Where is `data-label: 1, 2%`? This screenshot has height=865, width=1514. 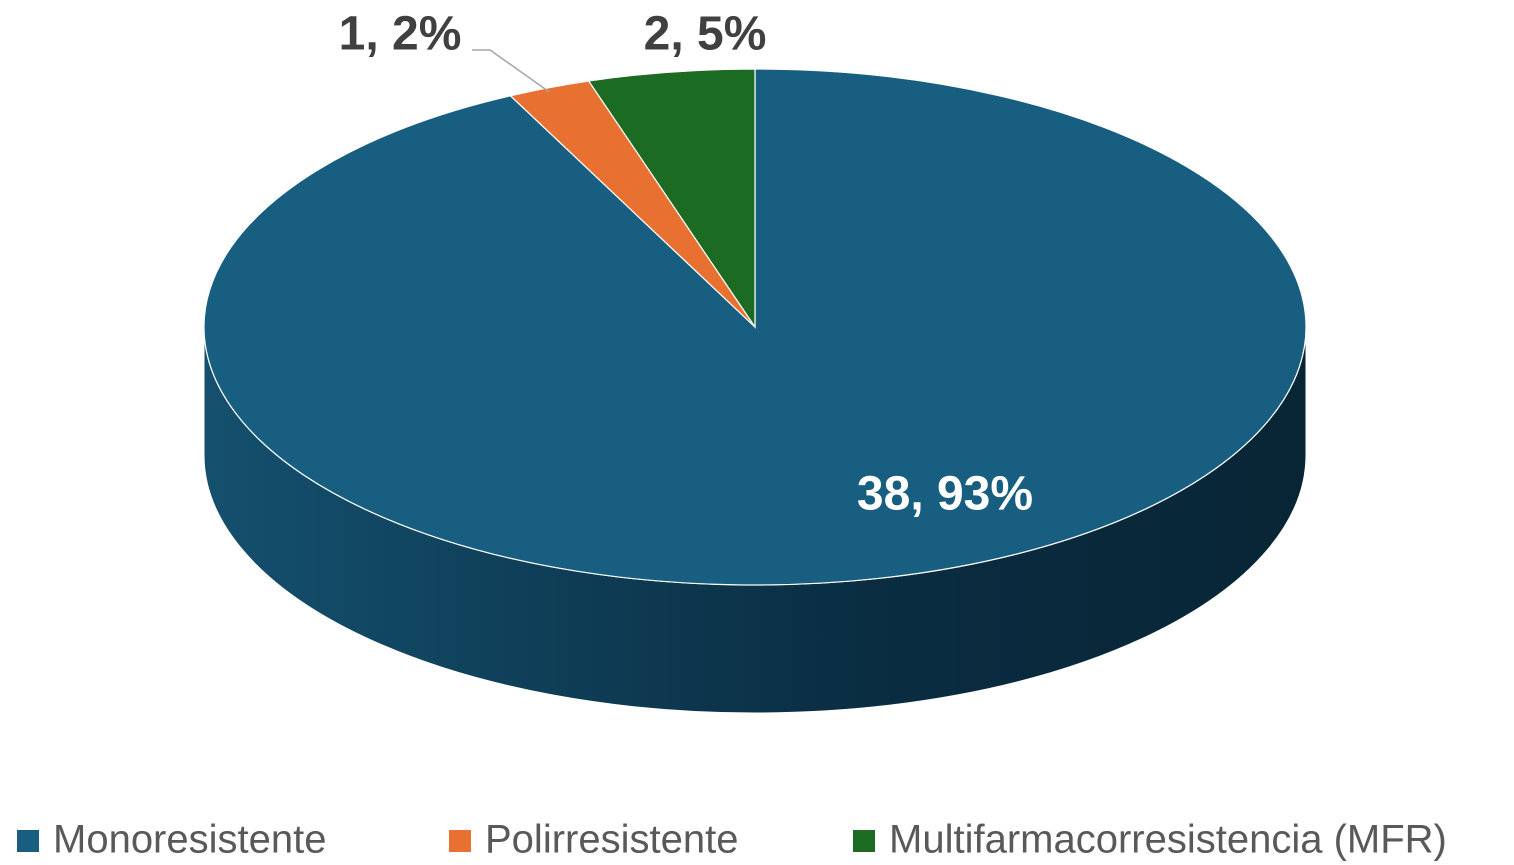 data-label: 1, 2% is located at coordinates (400, 34).